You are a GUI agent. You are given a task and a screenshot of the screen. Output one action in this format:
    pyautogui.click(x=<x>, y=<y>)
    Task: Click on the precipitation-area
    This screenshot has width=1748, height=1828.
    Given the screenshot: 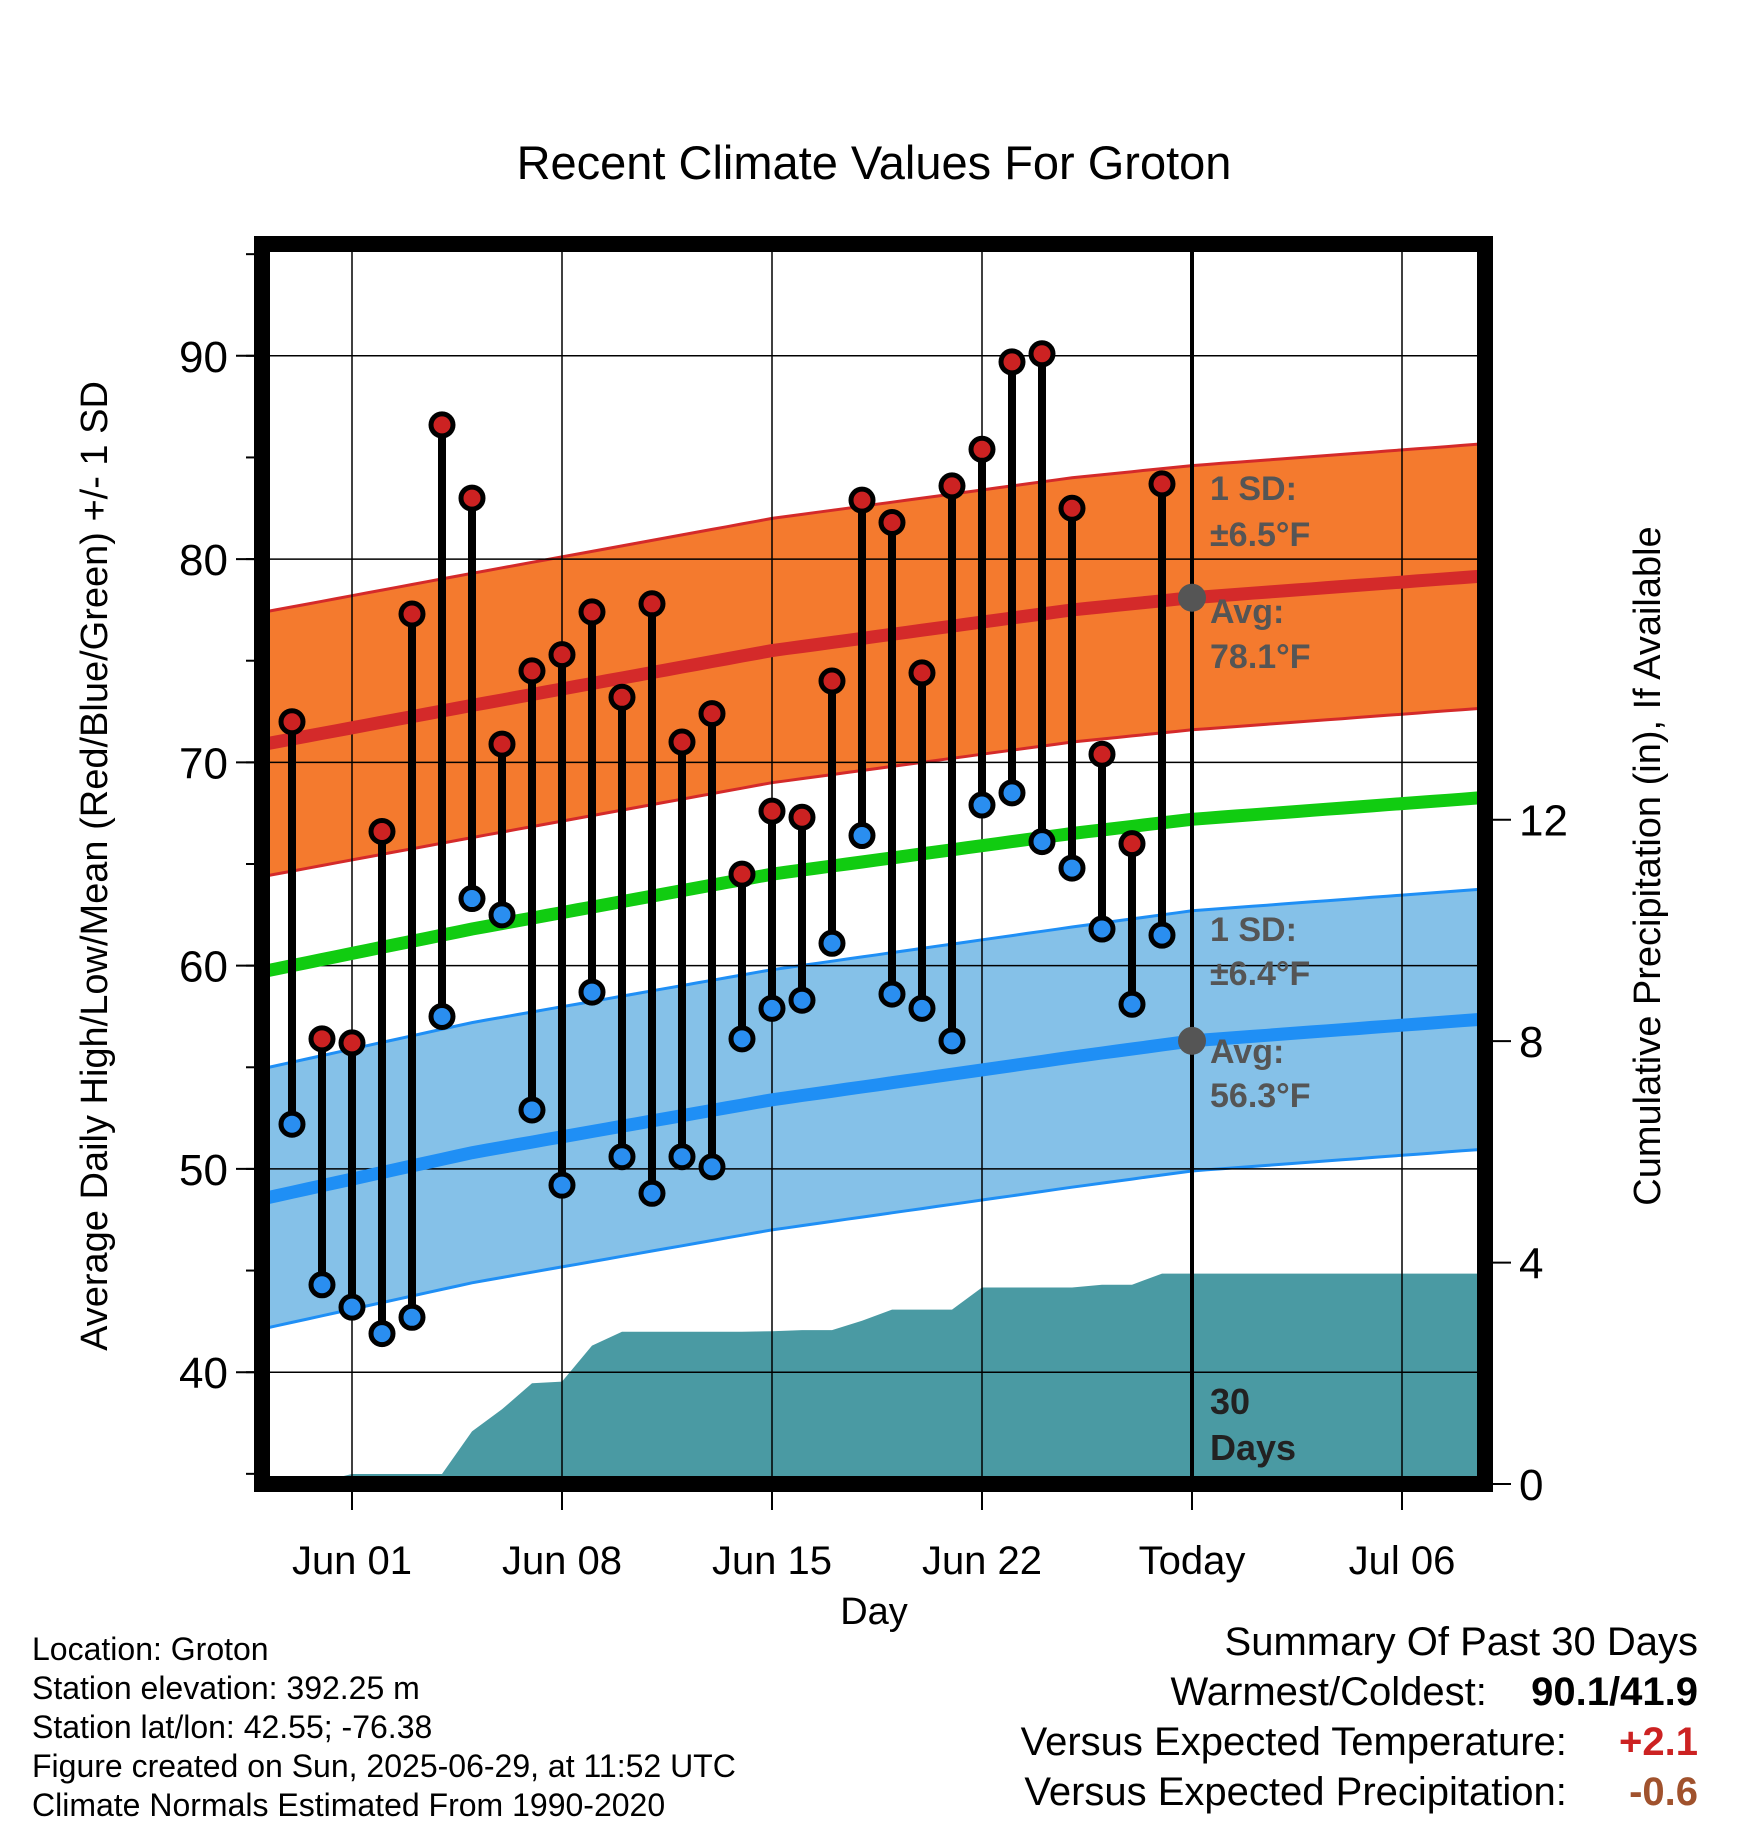 What is the action you would take?
    pyautogui.click(x=873, y=1378)
    